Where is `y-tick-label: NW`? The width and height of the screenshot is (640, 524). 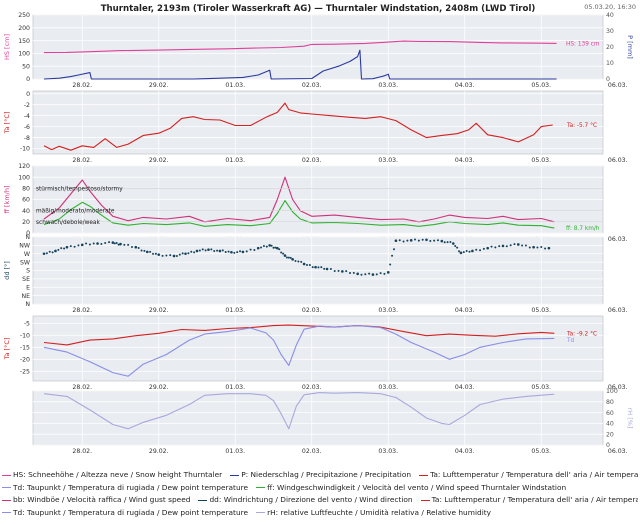 y-tick-label: NW is located at coordinates (24, 246).